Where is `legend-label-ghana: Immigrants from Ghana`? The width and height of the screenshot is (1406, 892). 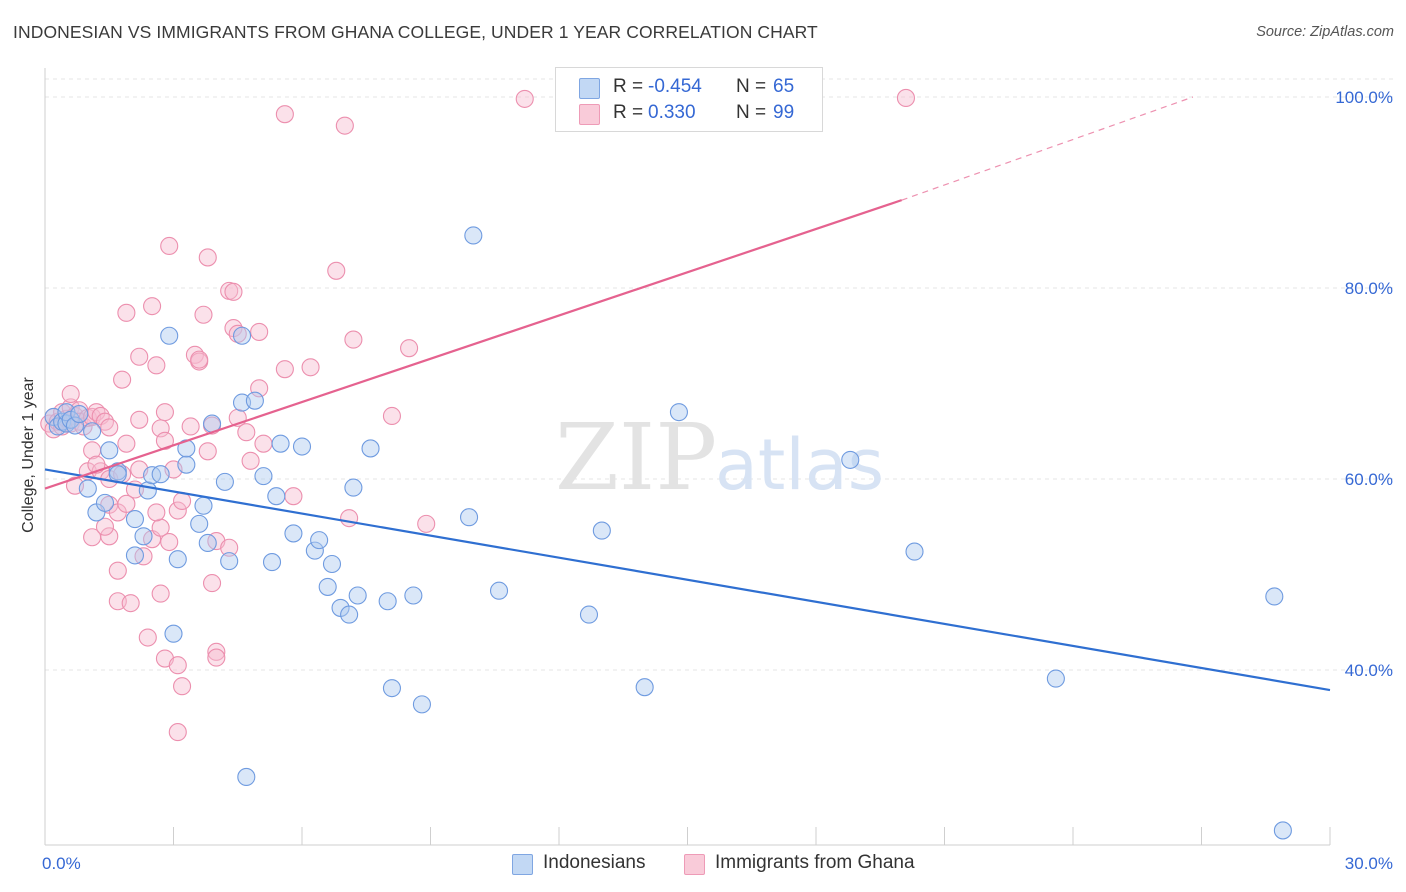 legend-label-ghana: Immigrants from Ghana is located at coordinates (815, 862).